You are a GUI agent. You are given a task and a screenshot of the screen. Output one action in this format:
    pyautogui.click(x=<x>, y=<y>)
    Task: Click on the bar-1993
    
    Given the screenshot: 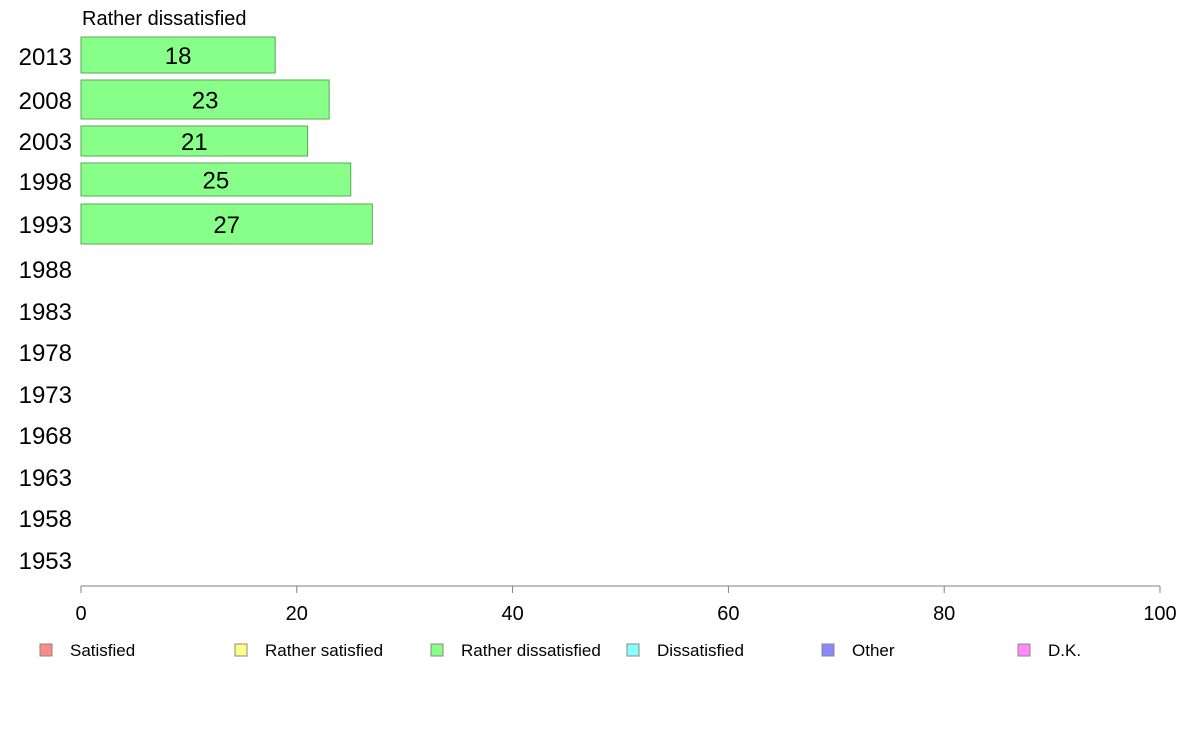 What is the action you would take?
    pyautogui.click(x=226, y=224)
    